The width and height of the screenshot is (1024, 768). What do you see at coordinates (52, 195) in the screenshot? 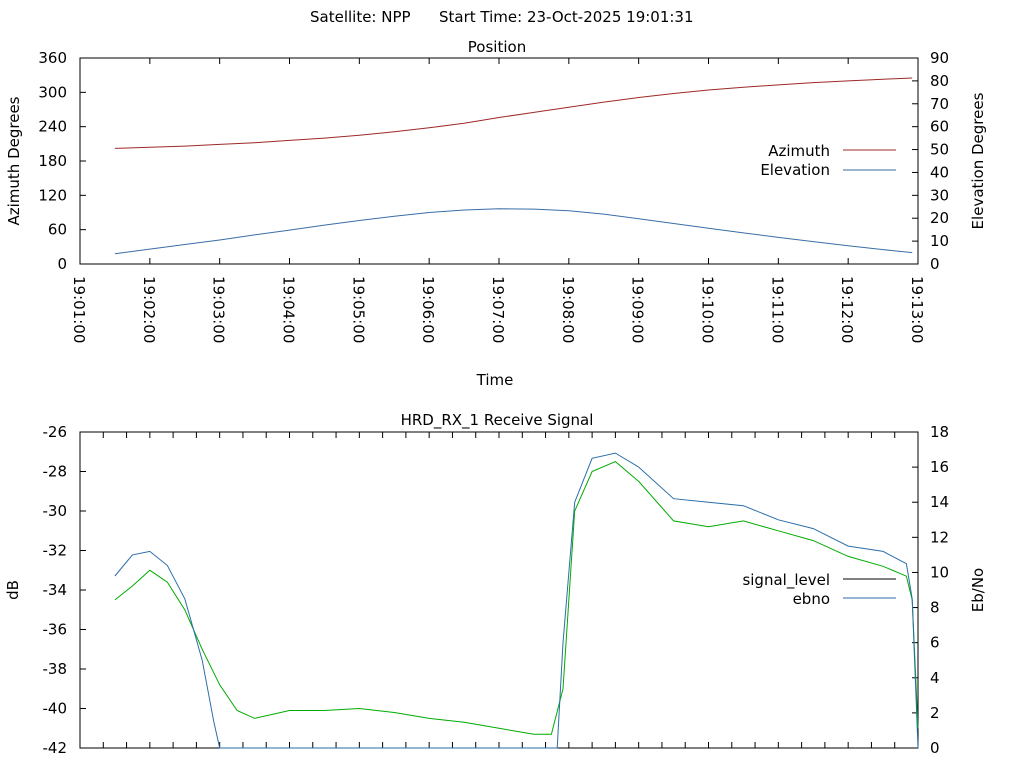
I see `left-tick-label: 120` at bounding box center [52, 195].